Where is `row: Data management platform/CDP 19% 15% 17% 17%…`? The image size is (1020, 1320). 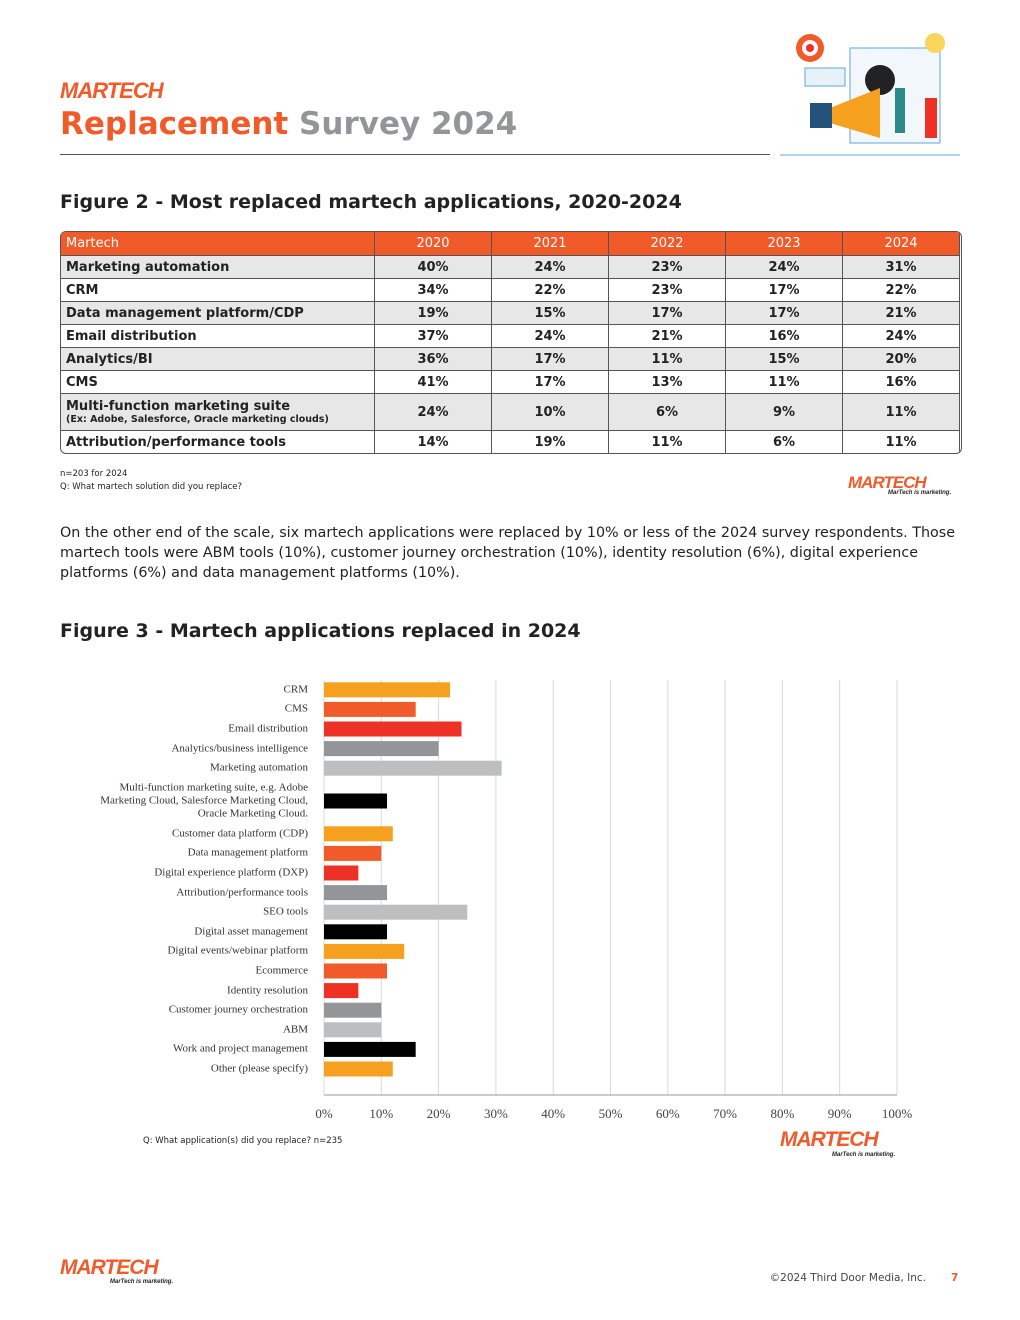 row: Data management platform/CDP 19% 15% 17% 17%… is located at coordinates (510, 313).